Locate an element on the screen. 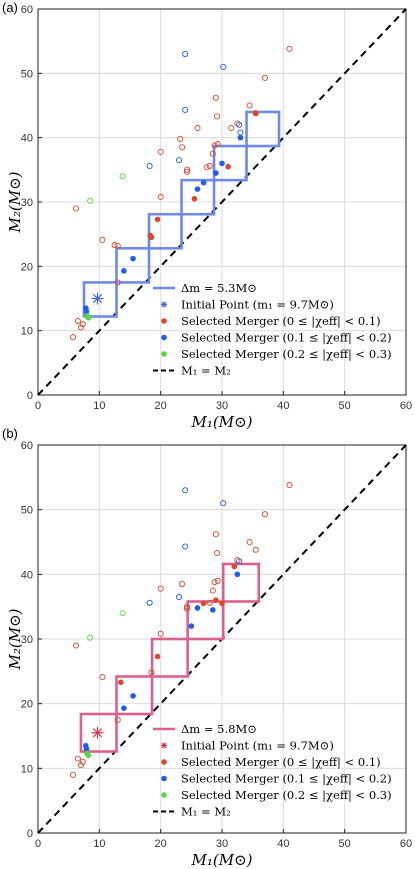 The width and height of the screenshot is (415, 869). y-tick-label: 40 is located at coordinates (27, 139).